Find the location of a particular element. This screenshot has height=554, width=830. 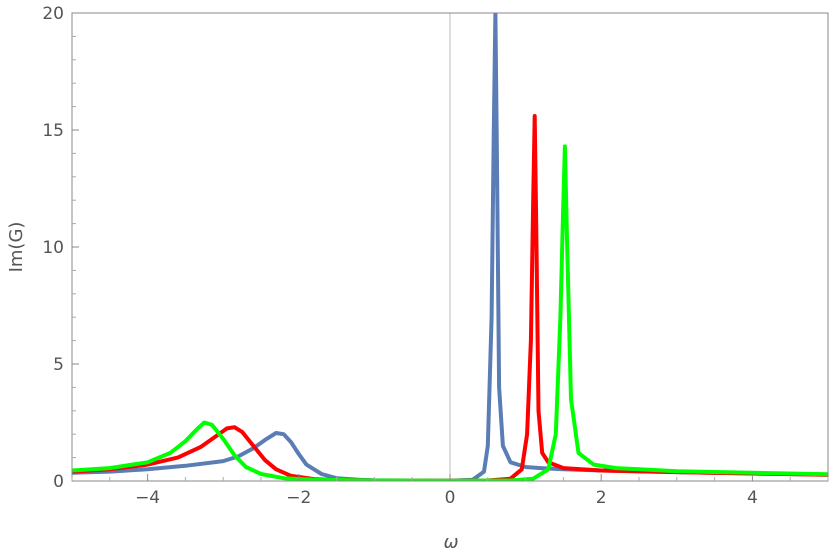

y-axis-ticks: 0 5 10 15 20 is located at coordinates (60, 248).